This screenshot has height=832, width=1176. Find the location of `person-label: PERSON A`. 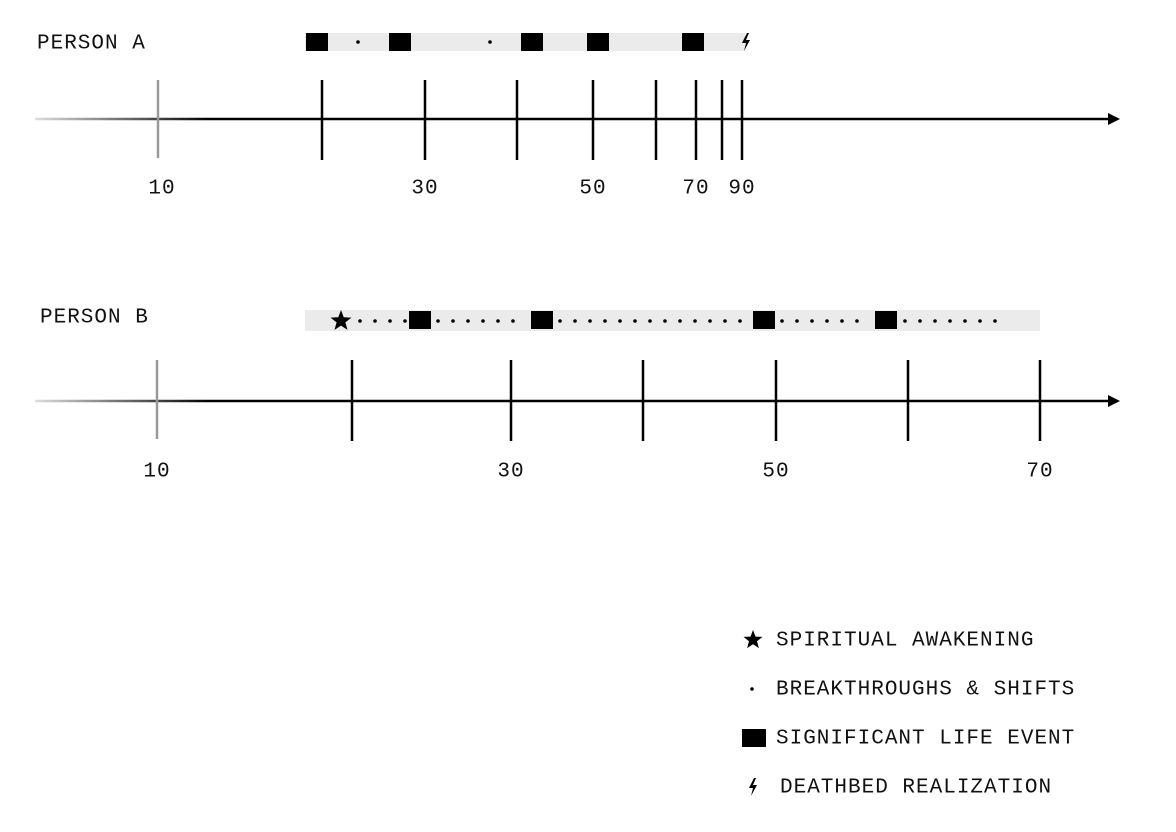

person-label: PERSON A is located at coordinates (91, 44).